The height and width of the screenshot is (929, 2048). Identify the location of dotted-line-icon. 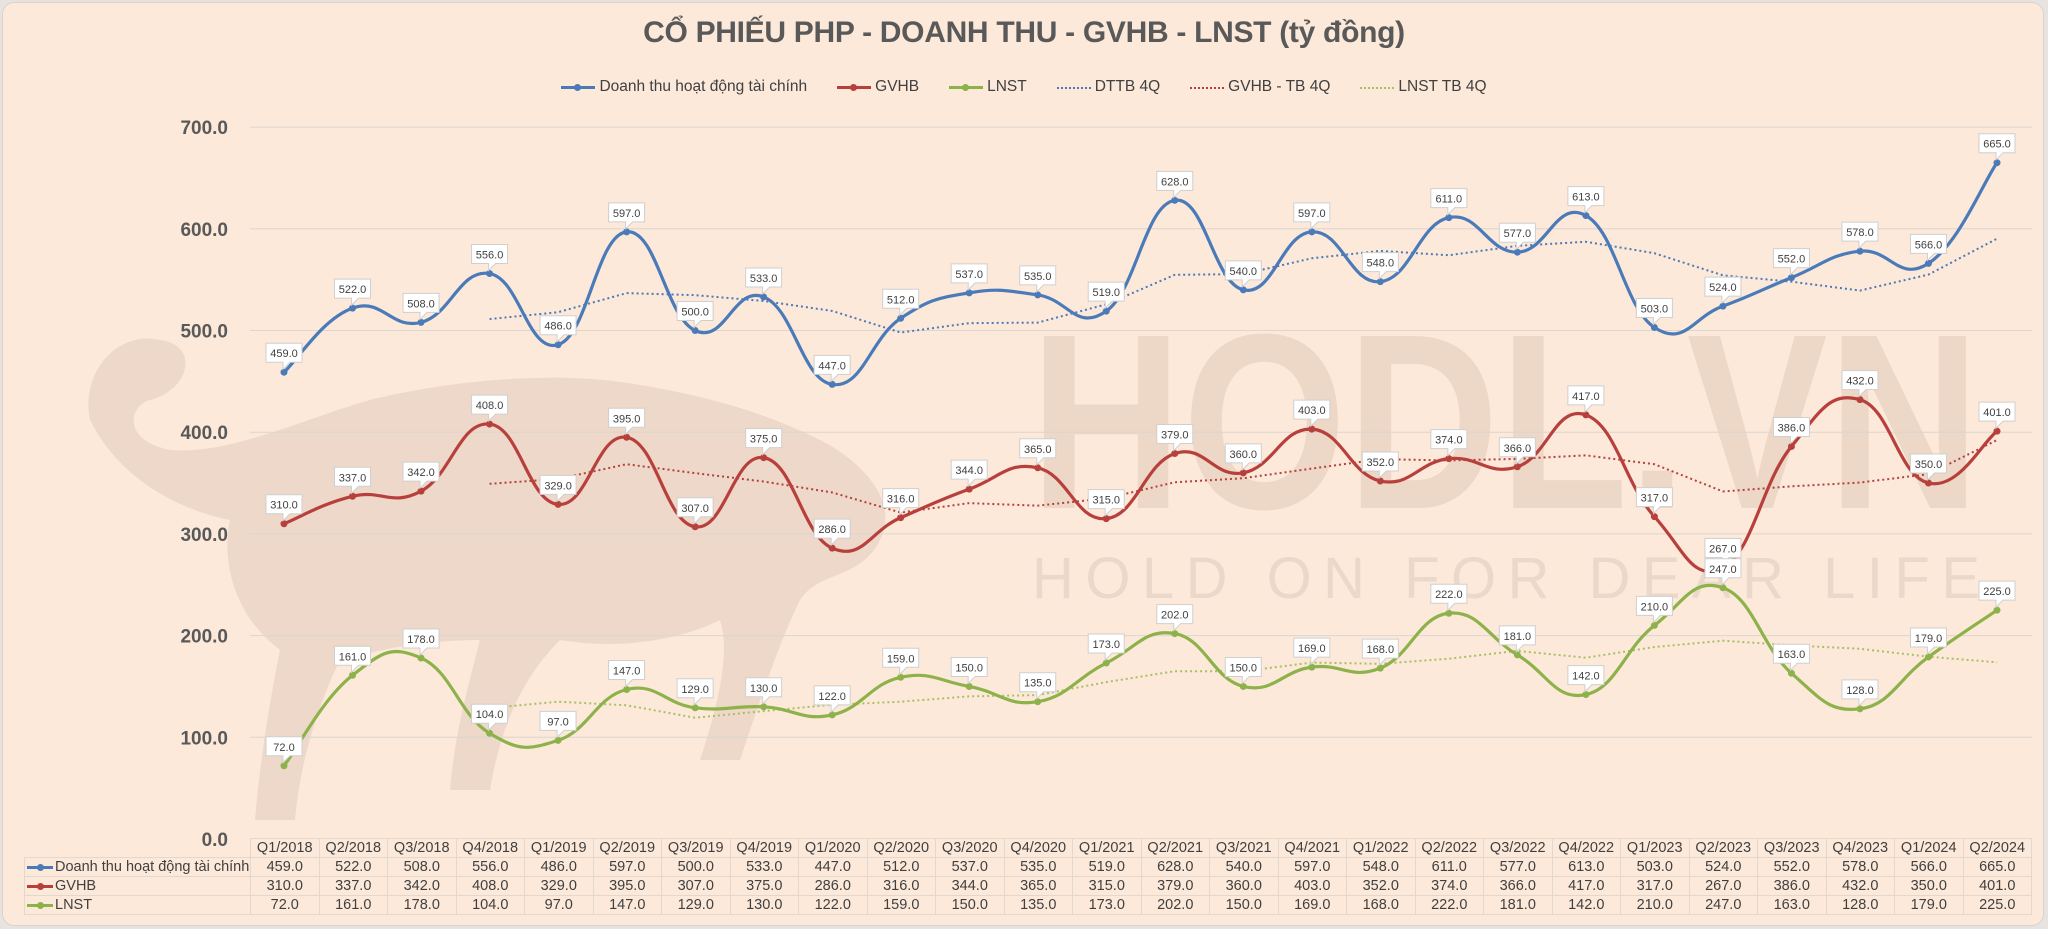
(1377, 87).